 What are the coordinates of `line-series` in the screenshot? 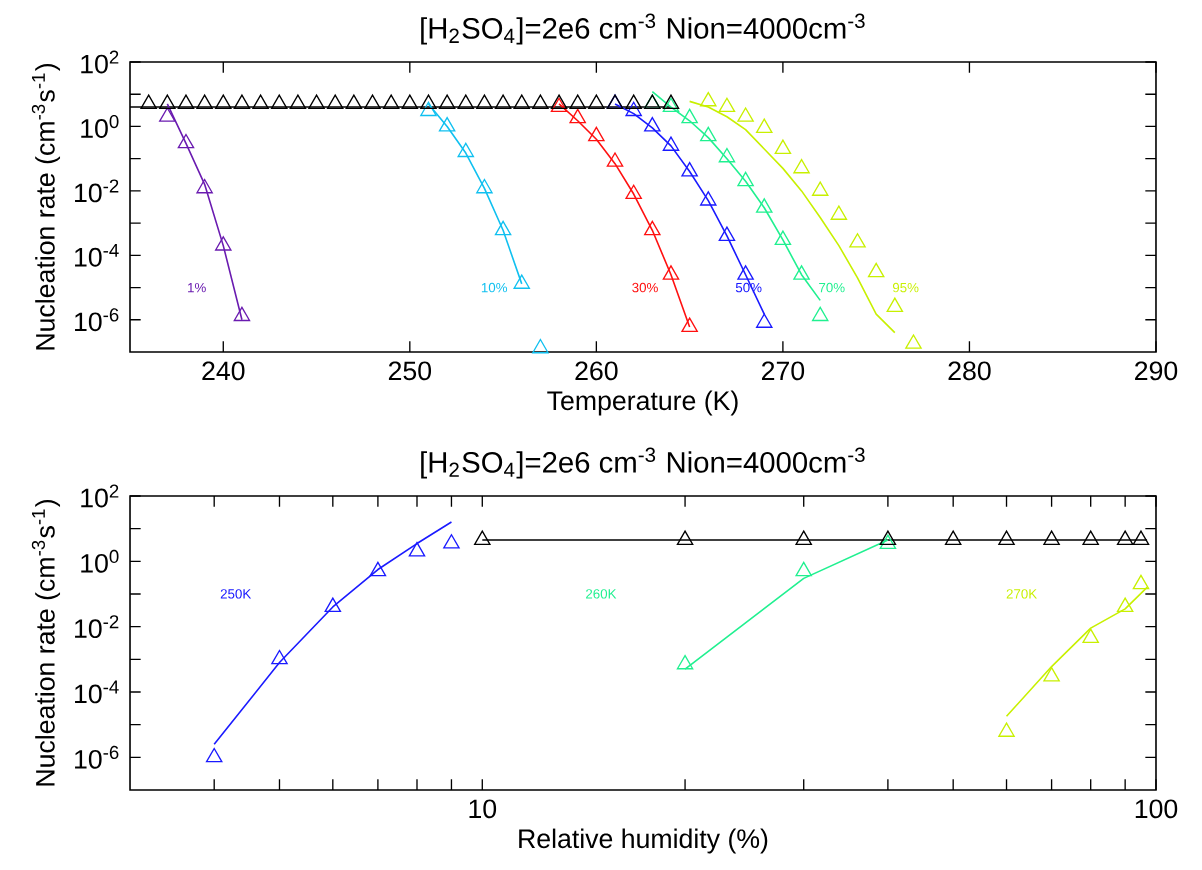 It's located at (792, 217).